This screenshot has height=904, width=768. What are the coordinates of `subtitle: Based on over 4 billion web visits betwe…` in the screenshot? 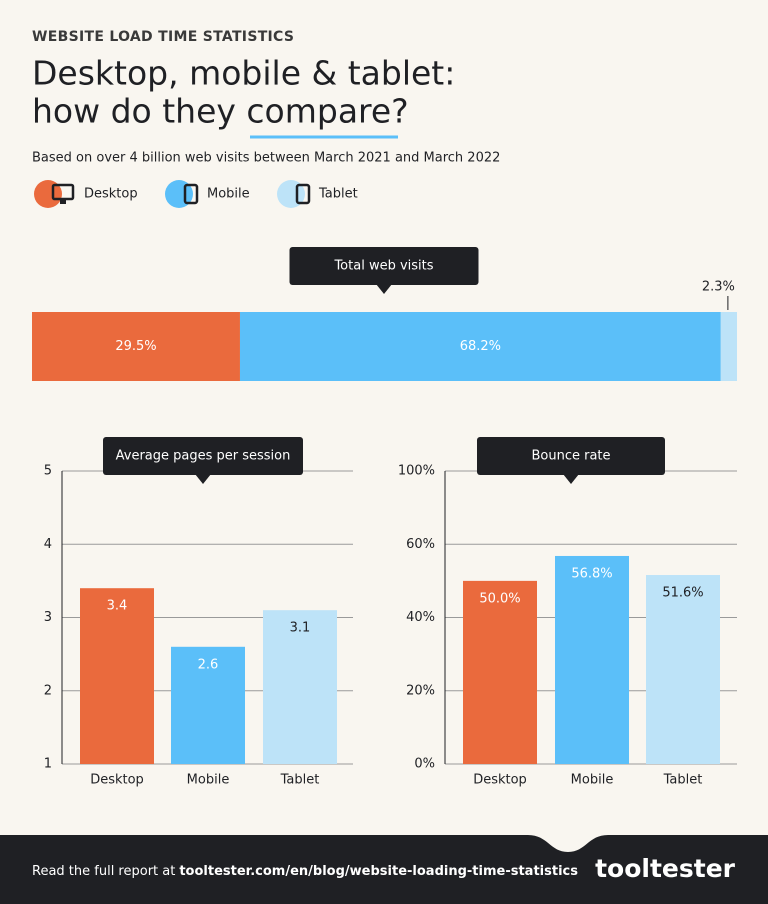 It's located at (266, 158).